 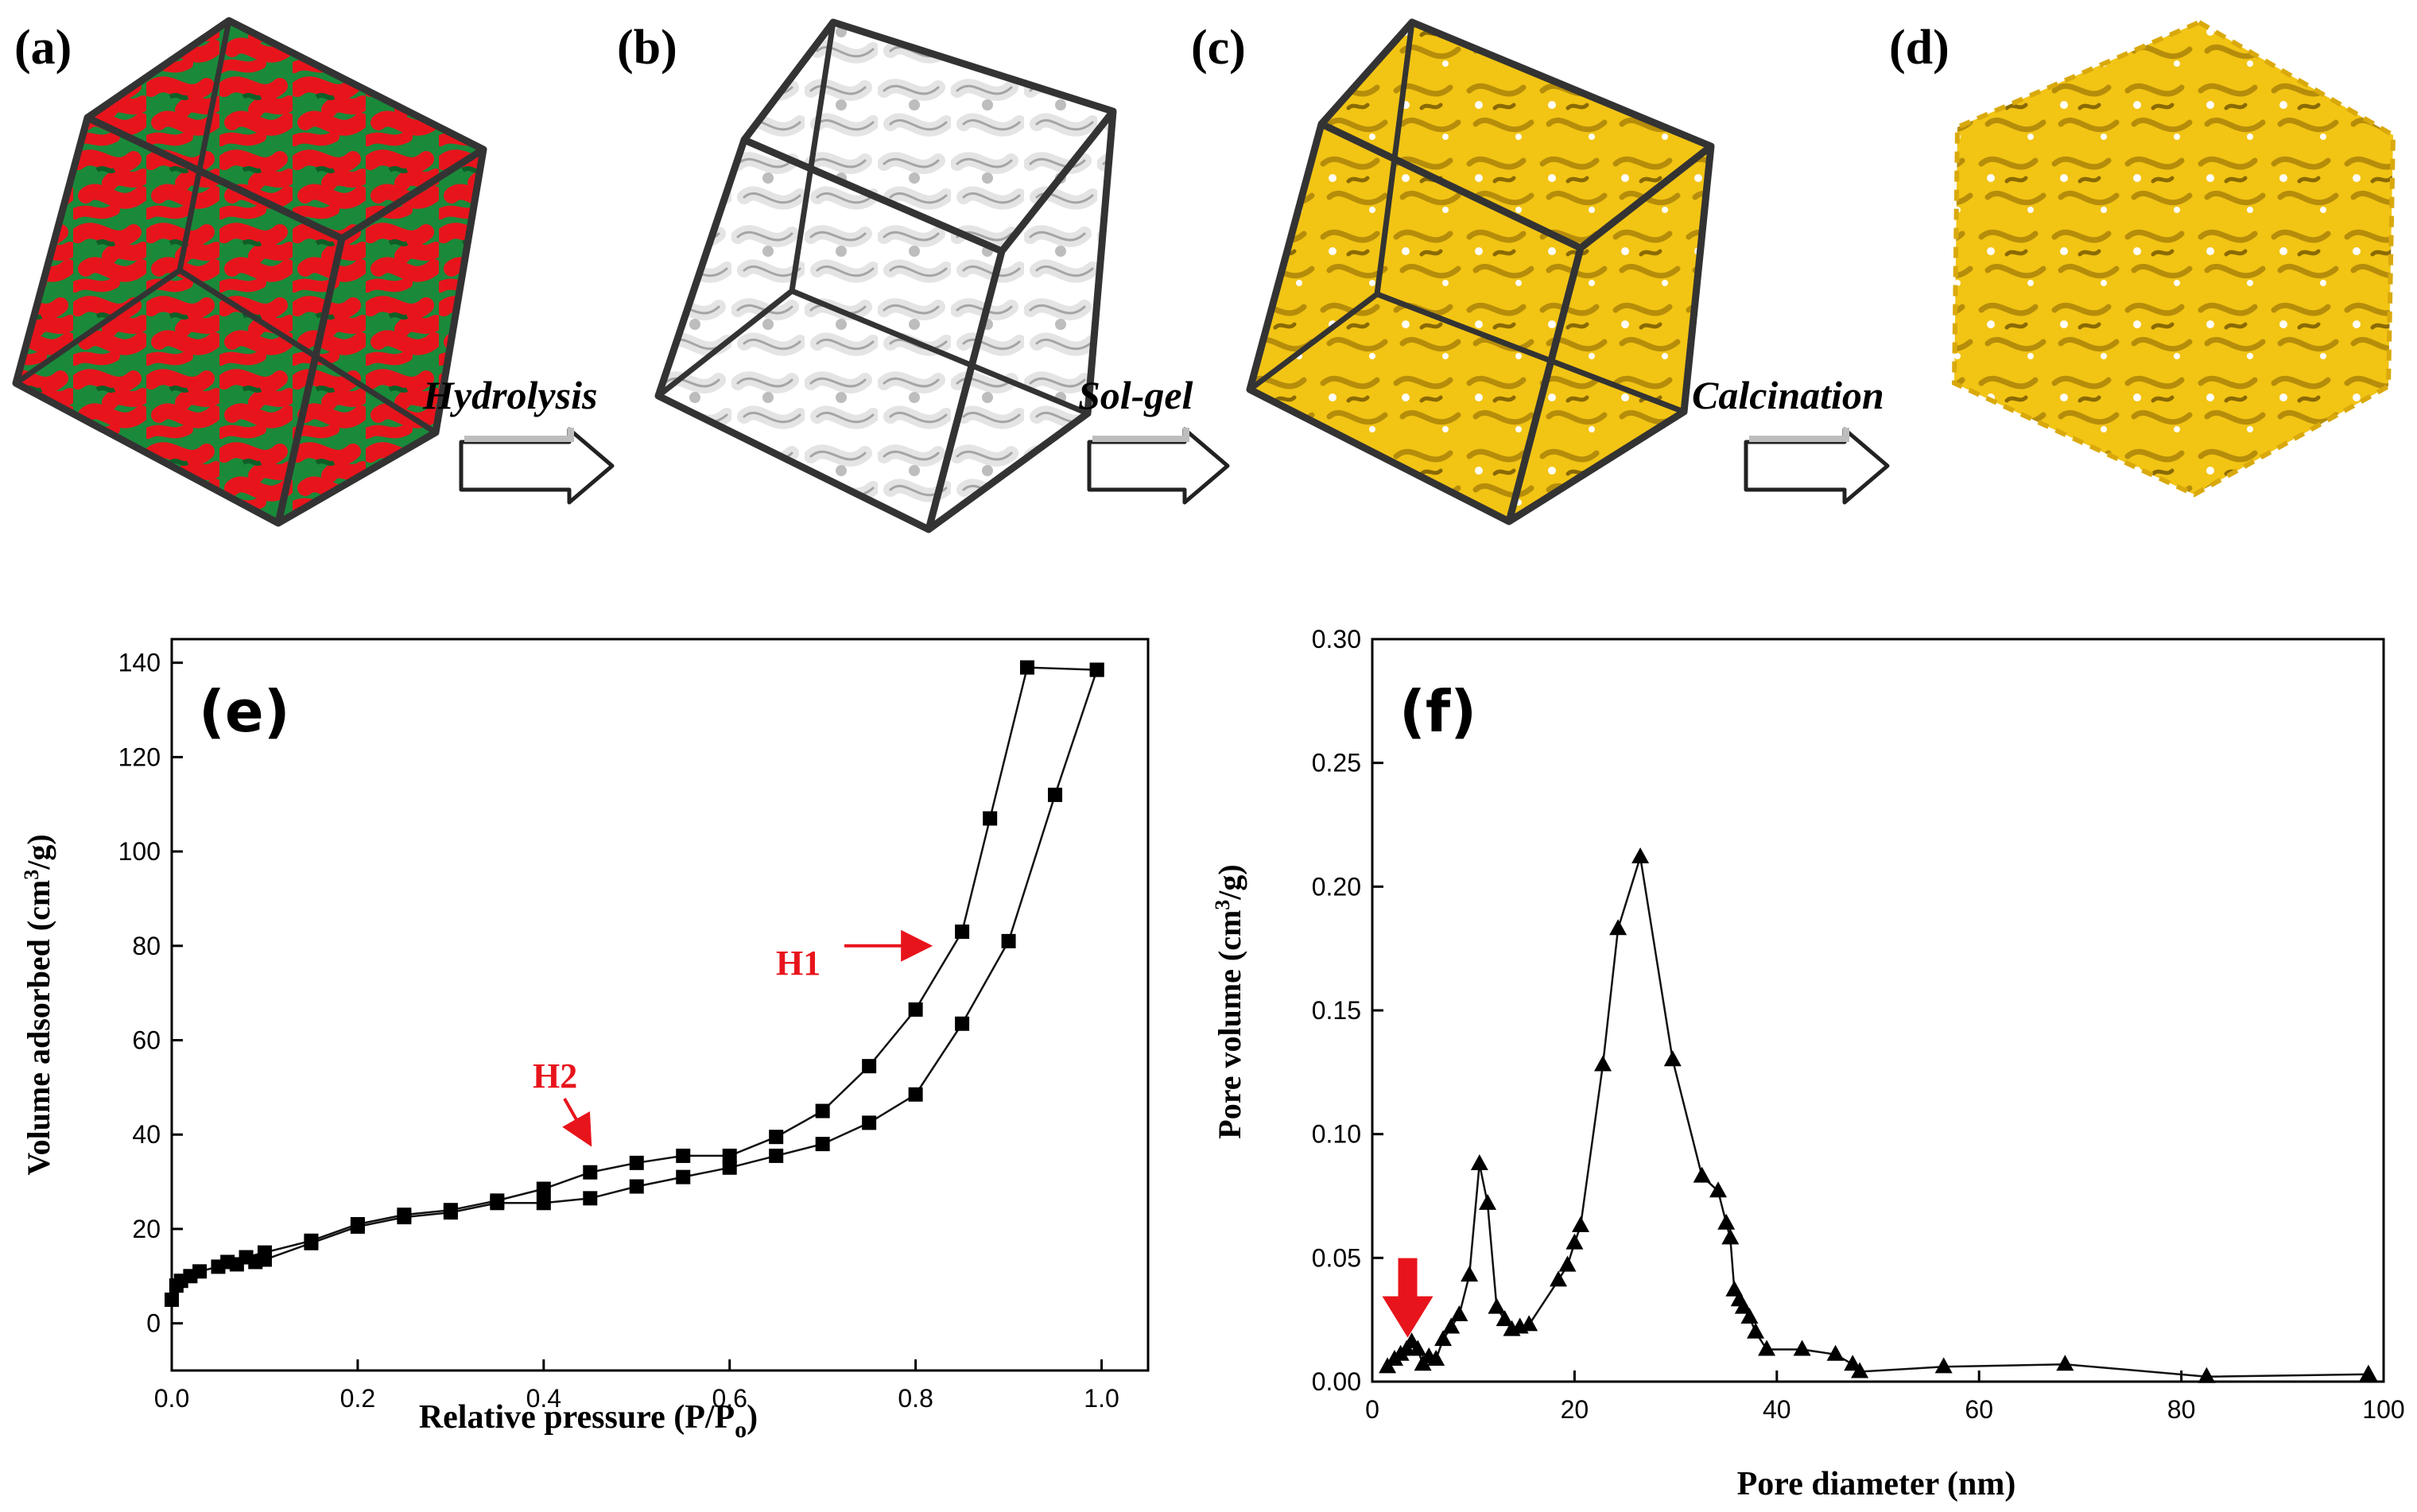 What do you see at coordinates (752, 1417) in the screenshot?
I see `x-axis-label-end: )` at bounding box center [752, 1417].